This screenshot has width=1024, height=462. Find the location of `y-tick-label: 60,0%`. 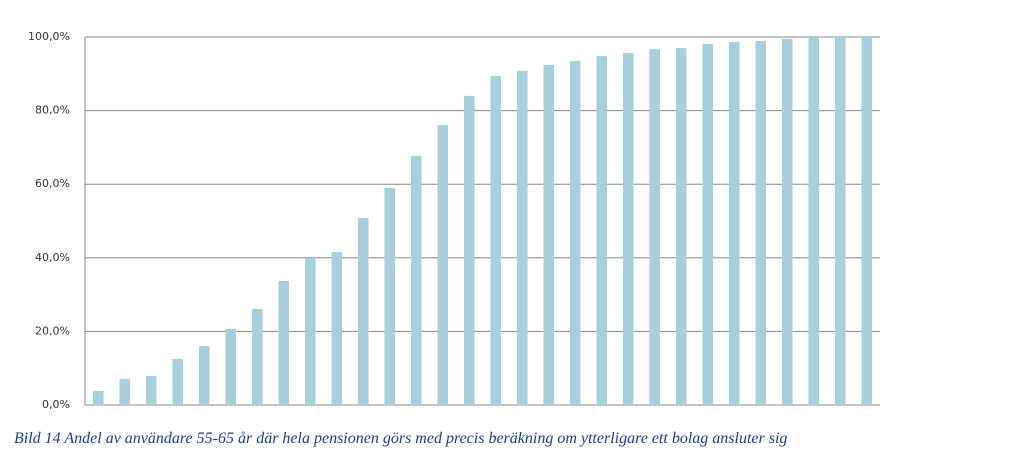

y-tick-label: 60,0% is located at coordinates (52, 183).